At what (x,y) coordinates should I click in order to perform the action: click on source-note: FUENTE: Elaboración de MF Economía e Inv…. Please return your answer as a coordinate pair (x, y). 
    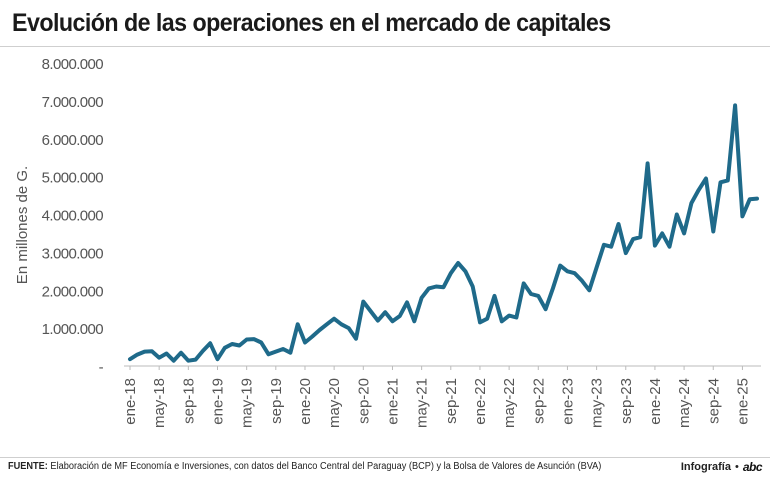
    Looking at the image, I should click on (304, 466).